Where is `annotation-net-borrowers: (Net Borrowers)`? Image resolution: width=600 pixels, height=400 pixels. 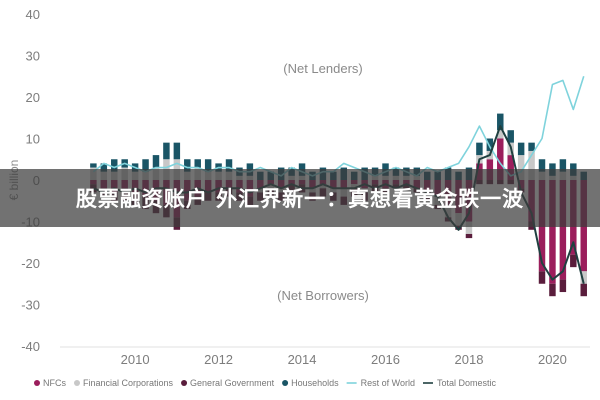
annotation-net-borrowers: (Net Borrowers) is located at coordinates (323, 295).